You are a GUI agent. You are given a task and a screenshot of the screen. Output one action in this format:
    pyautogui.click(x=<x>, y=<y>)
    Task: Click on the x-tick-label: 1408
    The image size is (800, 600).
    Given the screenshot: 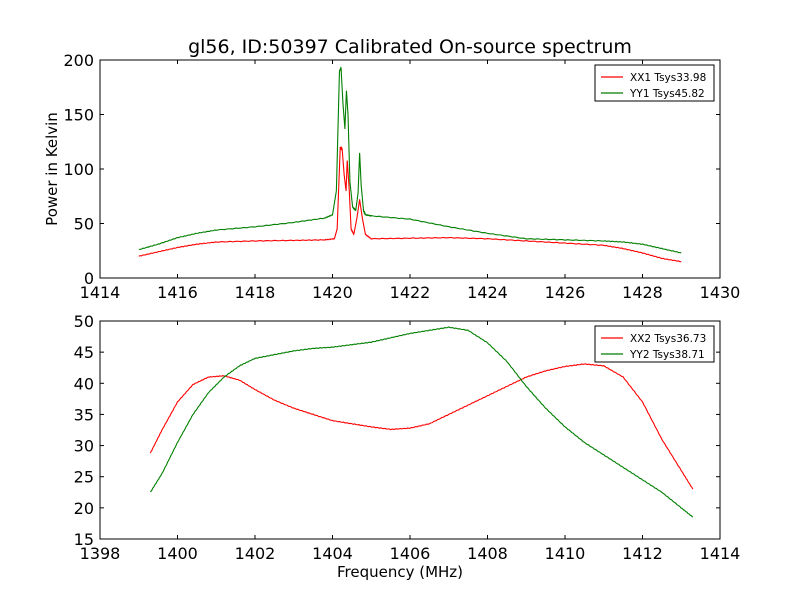 What is the action you would take?
    pyautogui.click(x=487, y=553)
    